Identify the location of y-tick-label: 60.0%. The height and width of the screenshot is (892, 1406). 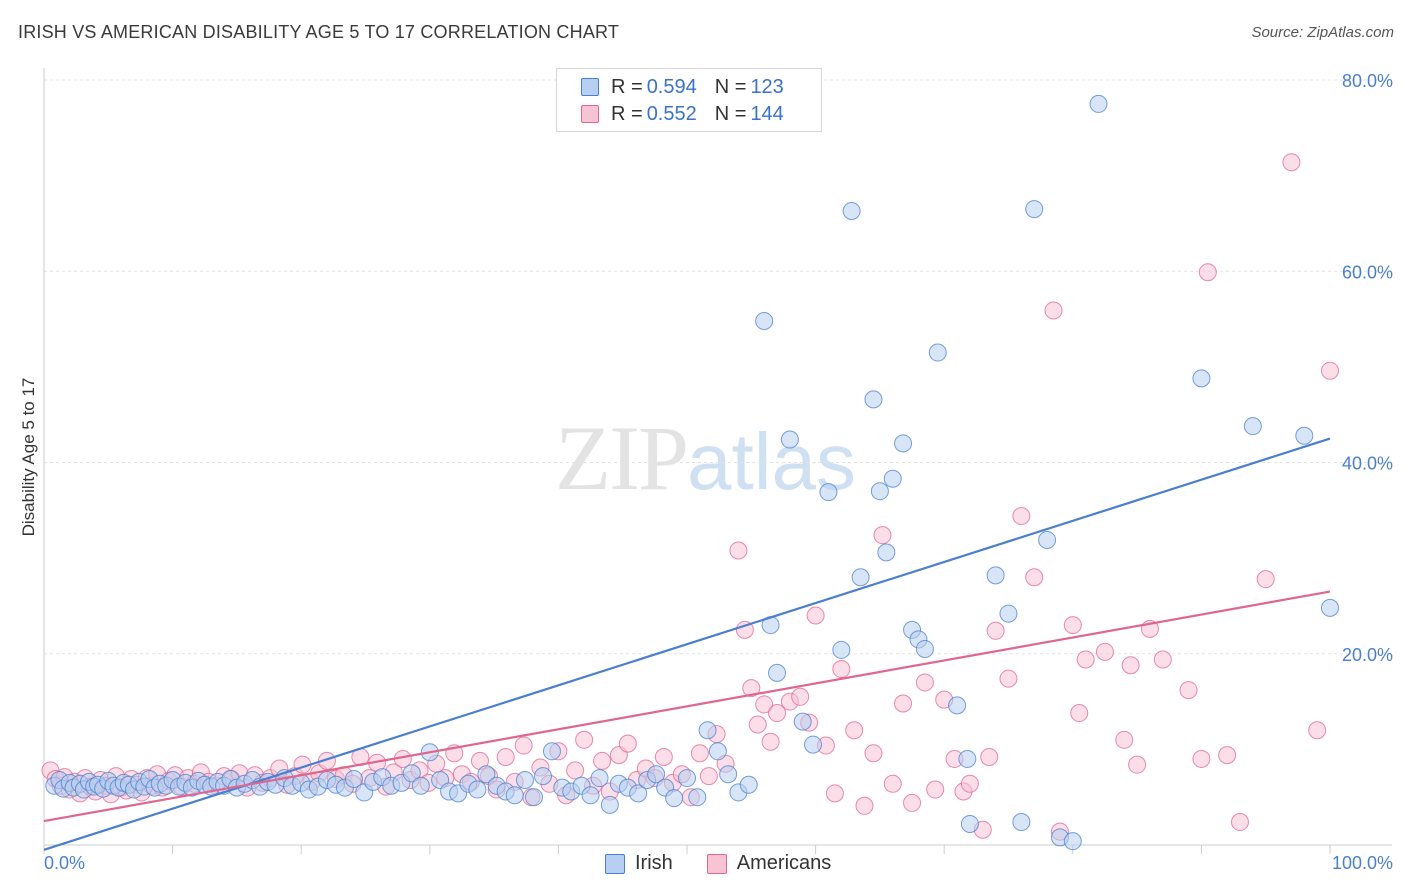
(1367, 272).